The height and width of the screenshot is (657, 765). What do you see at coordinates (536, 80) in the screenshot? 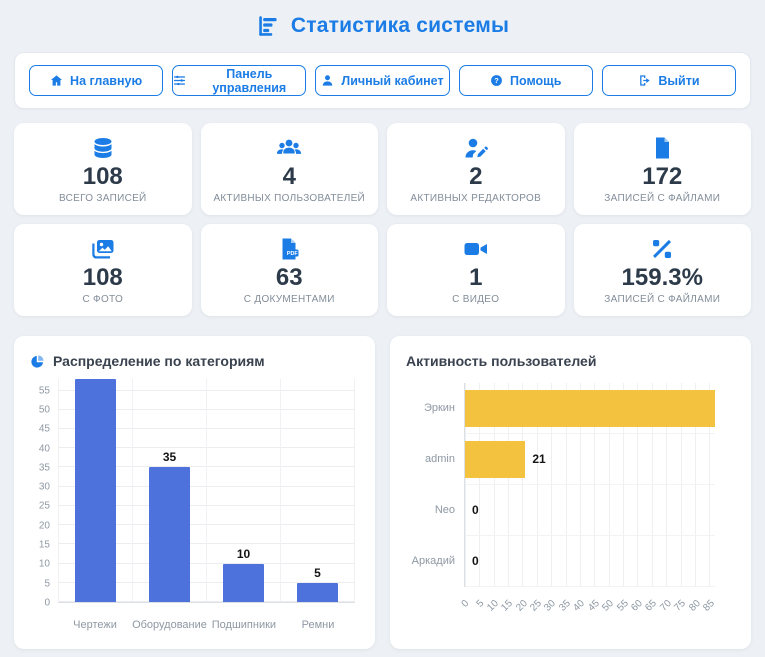
I see `nav-button-label: Помощь` at bounding box center [536, 80].